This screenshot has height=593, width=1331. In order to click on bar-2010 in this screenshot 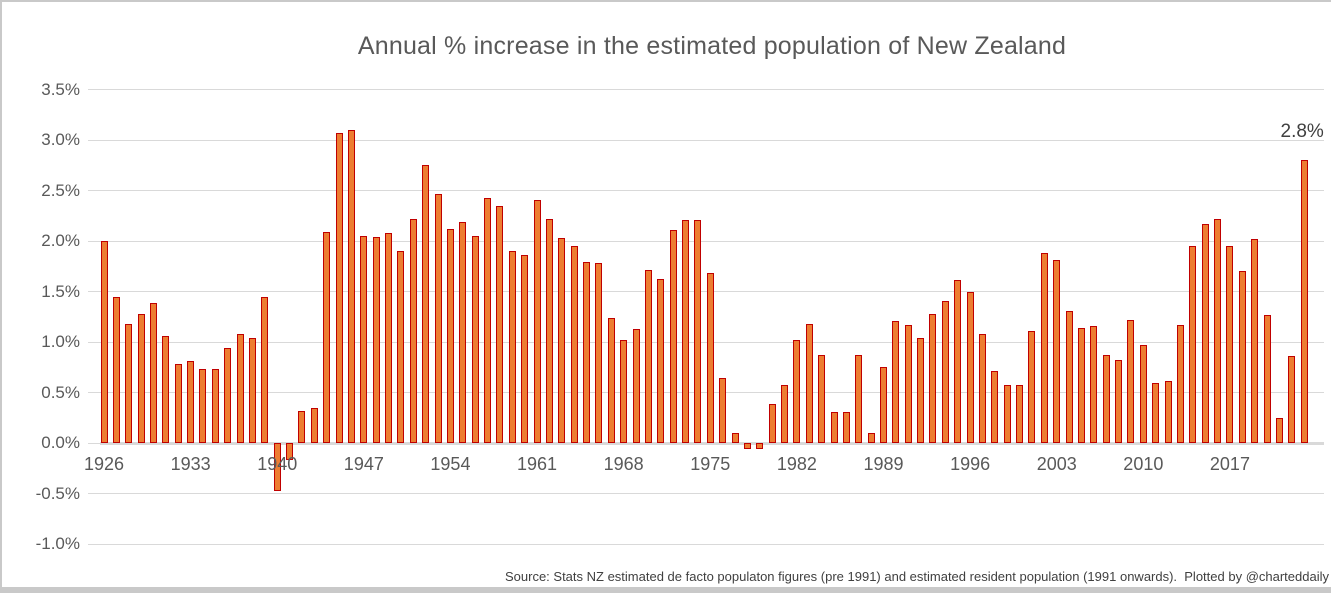, I will do `click(1143, 394)`.